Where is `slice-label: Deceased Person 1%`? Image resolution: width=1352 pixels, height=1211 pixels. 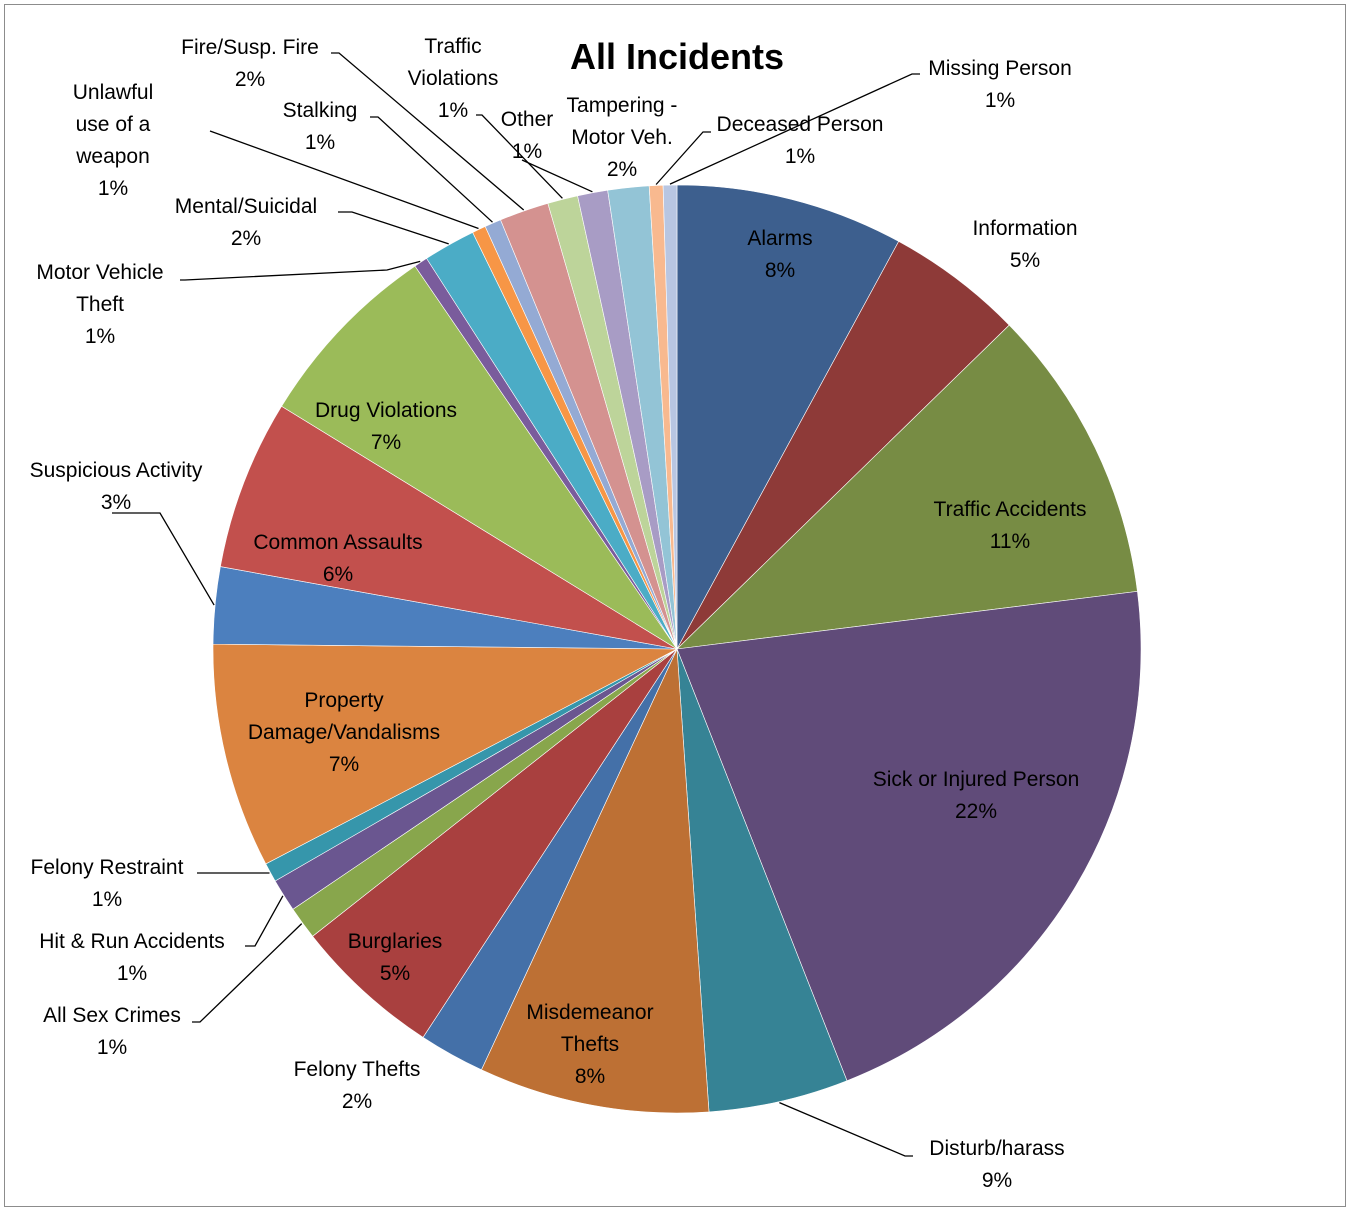
slice-label: Deceased Person 1% is located at coordinates (800, 140).